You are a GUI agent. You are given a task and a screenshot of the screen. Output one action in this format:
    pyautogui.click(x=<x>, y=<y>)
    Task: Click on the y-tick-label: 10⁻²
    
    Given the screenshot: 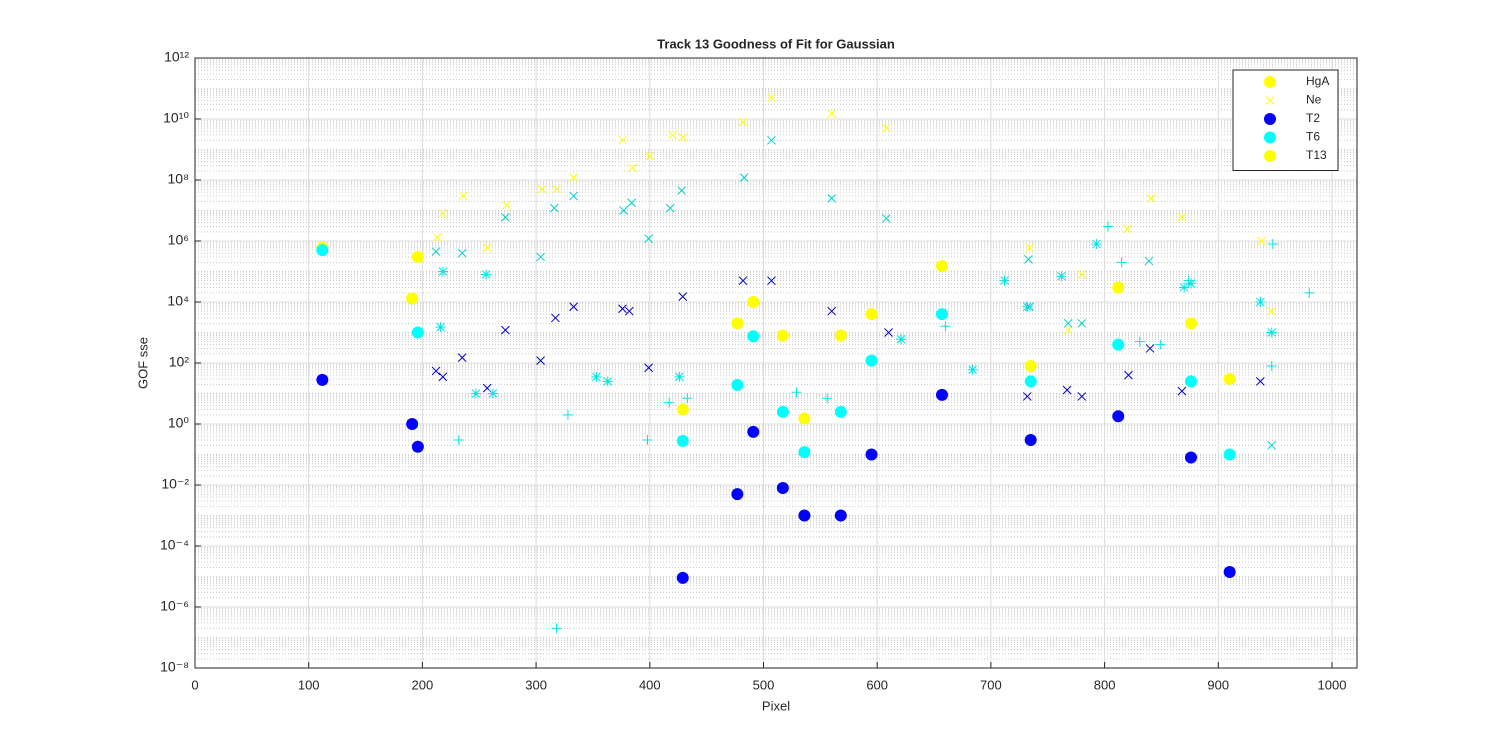 What is the action you would take?
    pyautogui.click(x=175, y=484)
    